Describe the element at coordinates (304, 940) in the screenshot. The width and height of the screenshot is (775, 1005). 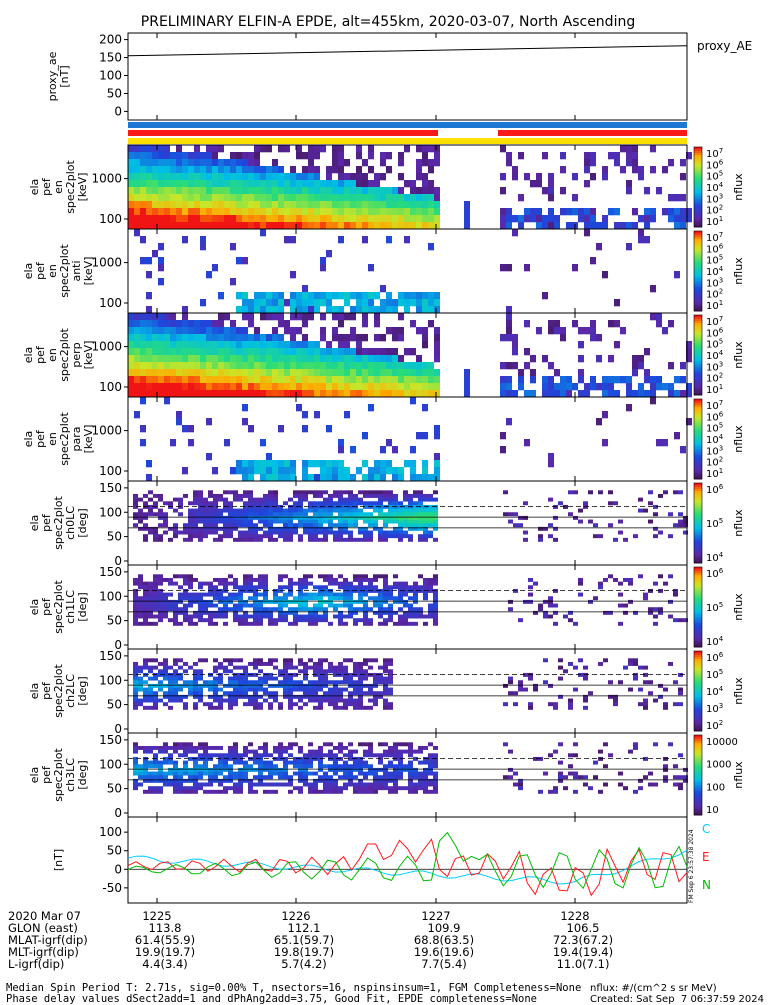
I see `xaxis-row-value: 65.1(59.7)` at that location.